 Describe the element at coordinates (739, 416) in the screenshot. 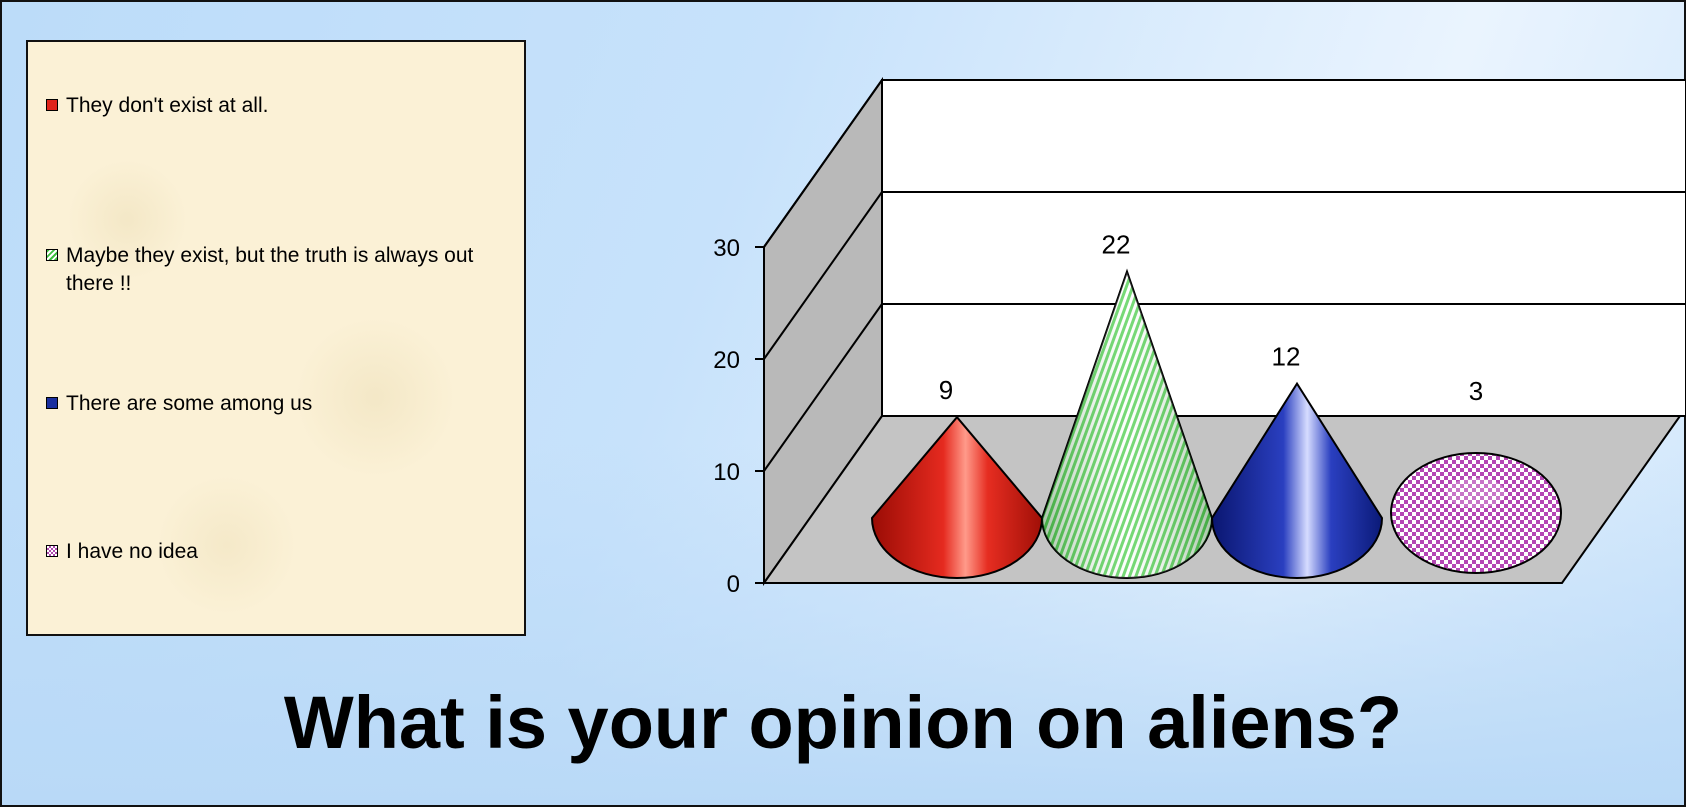

I see `y-axis: 0 10 20 30` at that location.